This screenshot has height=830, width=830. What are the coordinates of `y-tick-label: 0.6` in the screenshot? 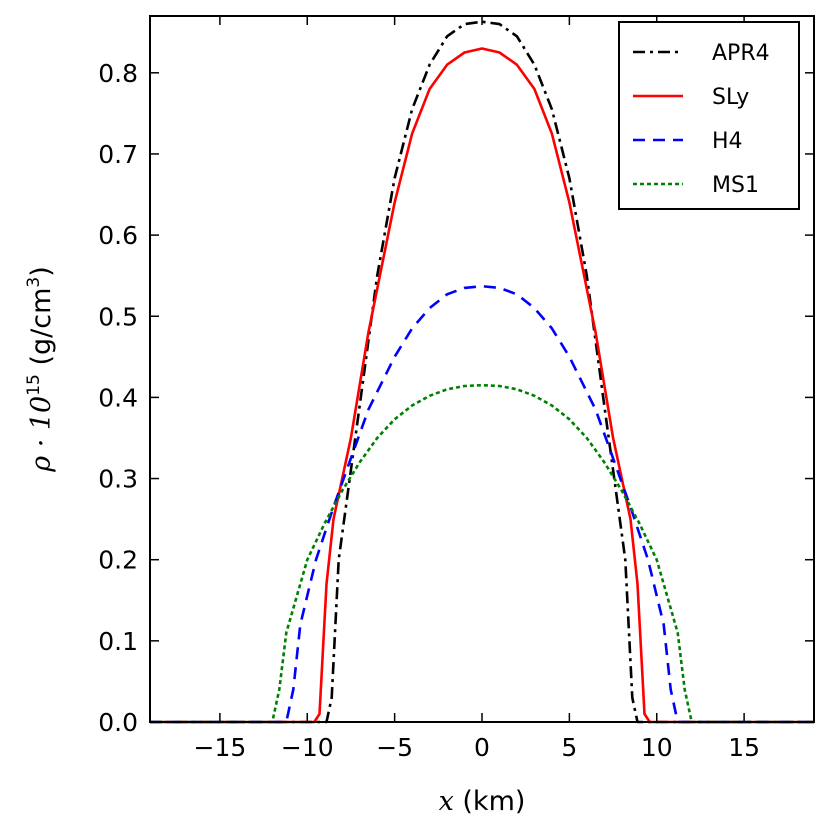 It's located at (118, 235).